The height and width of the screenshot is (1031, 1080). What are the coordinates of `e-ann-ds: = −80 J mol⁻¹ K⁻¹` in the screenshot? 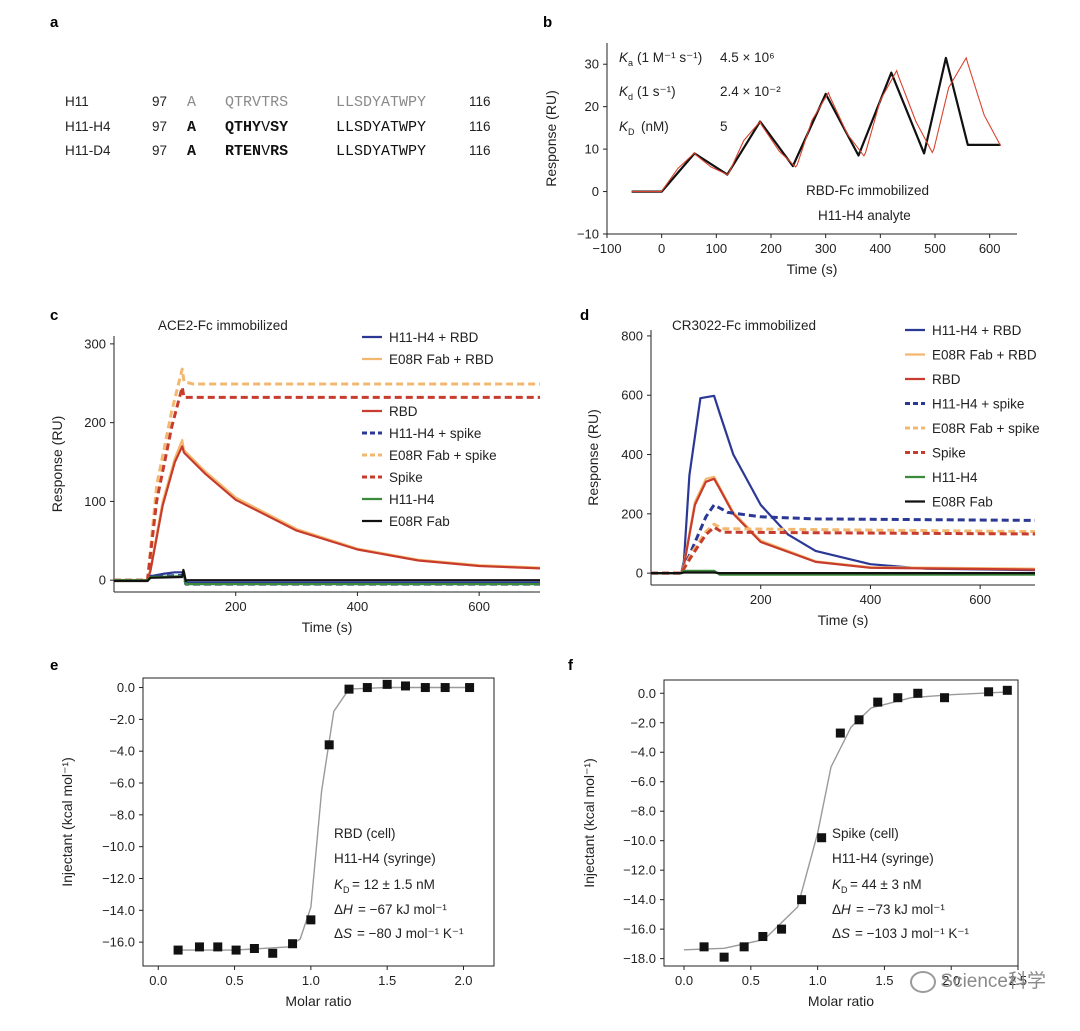 It's located at (410, 933).